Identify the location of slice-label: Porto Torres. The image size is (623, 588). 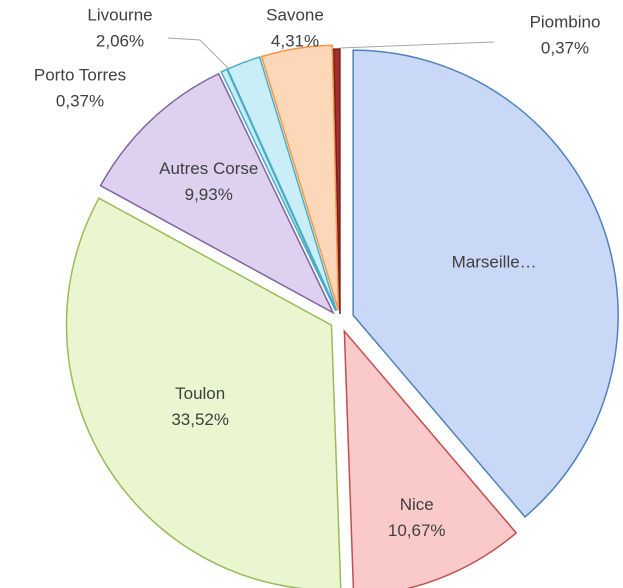
(80, 74).